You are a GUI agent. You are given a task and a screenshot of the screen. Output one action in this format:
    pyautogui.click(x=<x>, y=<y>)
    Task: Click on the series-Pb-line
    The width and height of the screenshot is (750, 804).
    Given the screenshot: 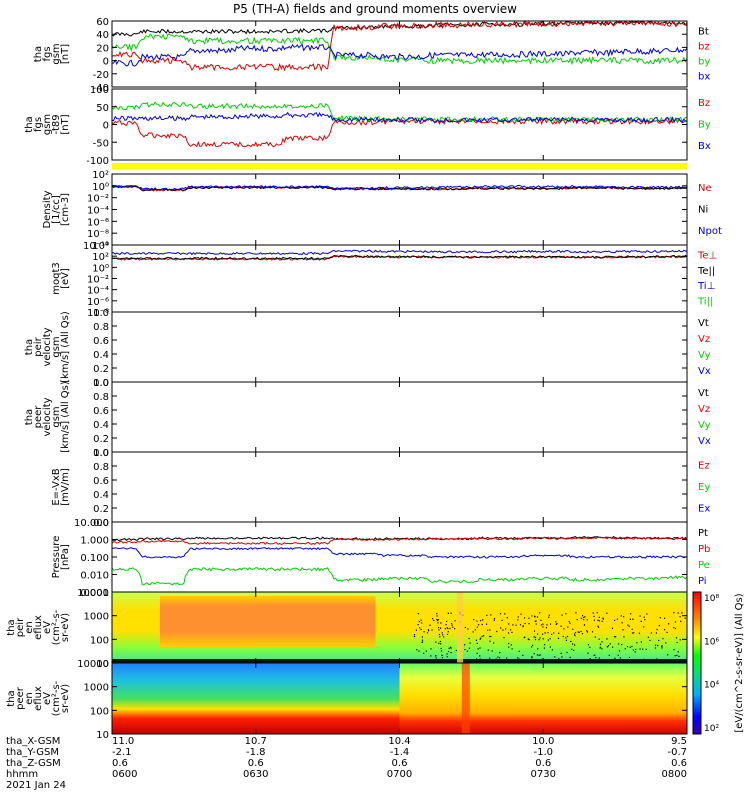 What is the action you would take?
    pyautogui.click(x=399, y=540)
    